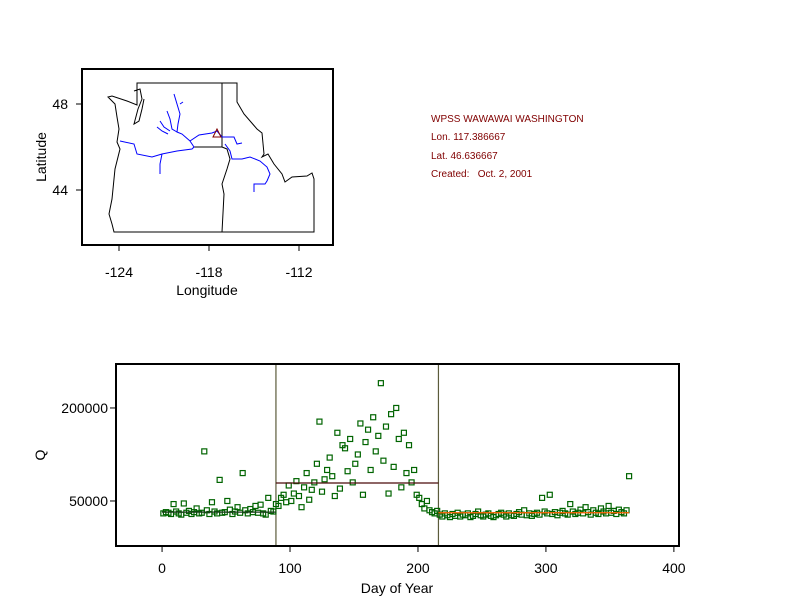 This screenshot has height=611, width=792. Describe the element at coordinates (546, 568) in the screenshot. I see `x-tick-label: 300` at that location.